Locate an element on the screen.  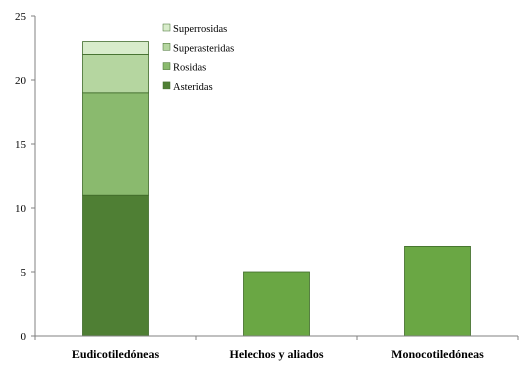
y-tick-label: 5 is located at coordinates (24, 273).